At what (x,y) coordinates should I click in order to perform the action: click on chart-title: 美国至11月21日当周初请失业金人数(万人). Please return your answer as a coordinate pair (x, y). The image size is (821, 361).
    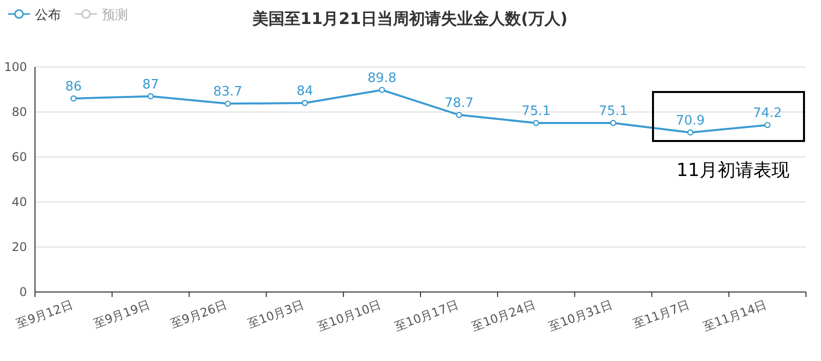
    Looking at the image, I should click on (409, 18).